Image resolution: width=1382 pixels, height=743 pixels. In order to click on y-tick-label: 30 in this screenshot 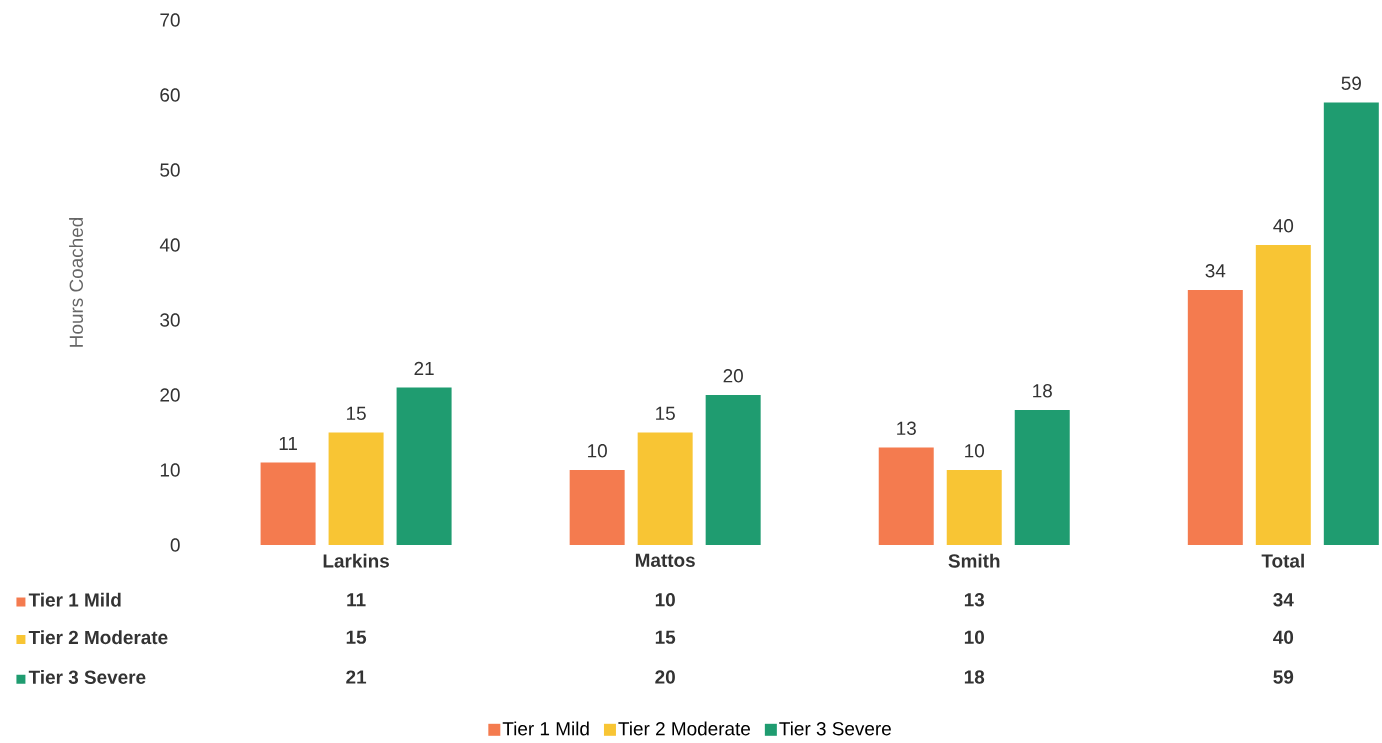, I will do `click(170, 320)`.